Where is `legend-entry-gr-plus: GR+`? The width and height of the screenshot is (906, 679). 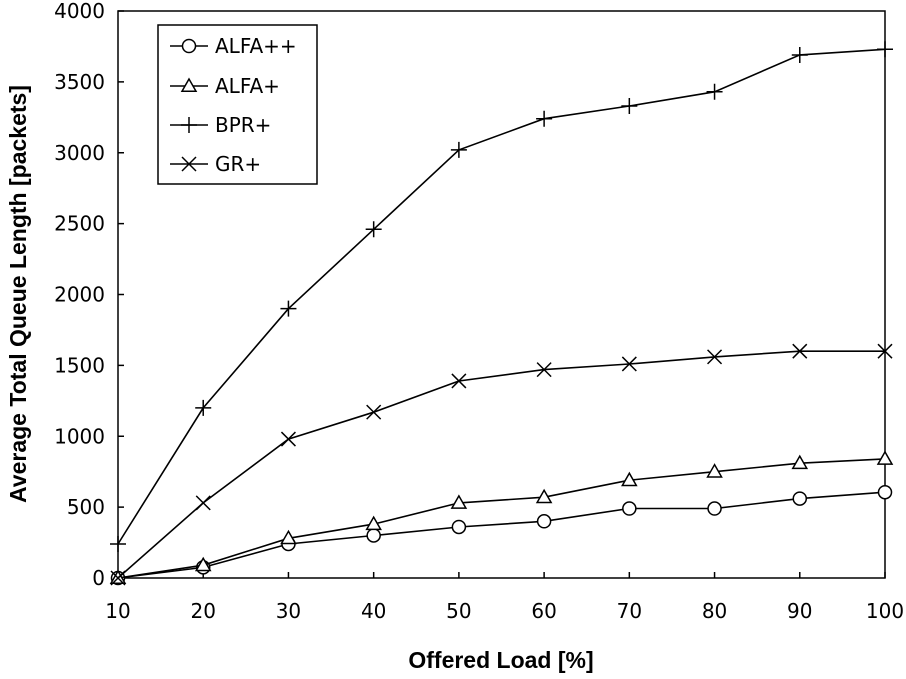 legend-entry-gr-plus: GR+ is located at coordinates (215, 164).